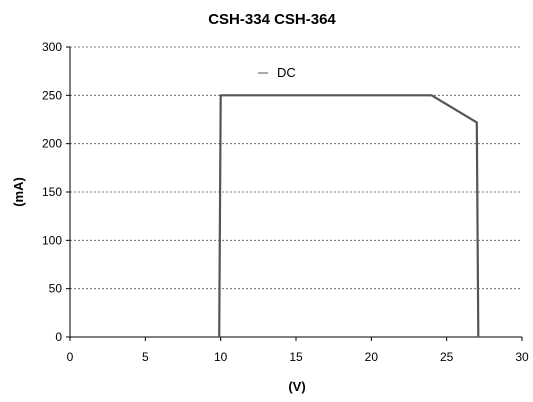  What do you see at coordinates (58, 337) in the screenshot?
I see `y-tick-label-0: 0` at bounding box center [58, 337].